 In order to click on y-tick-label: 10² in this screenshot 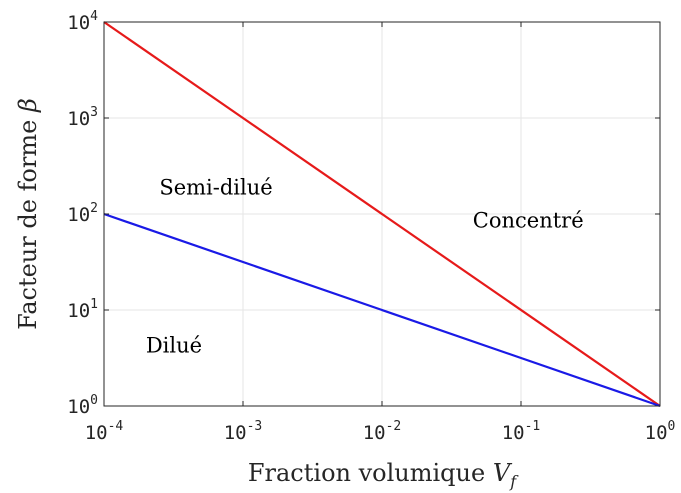, I will do `click(82, 213)`.